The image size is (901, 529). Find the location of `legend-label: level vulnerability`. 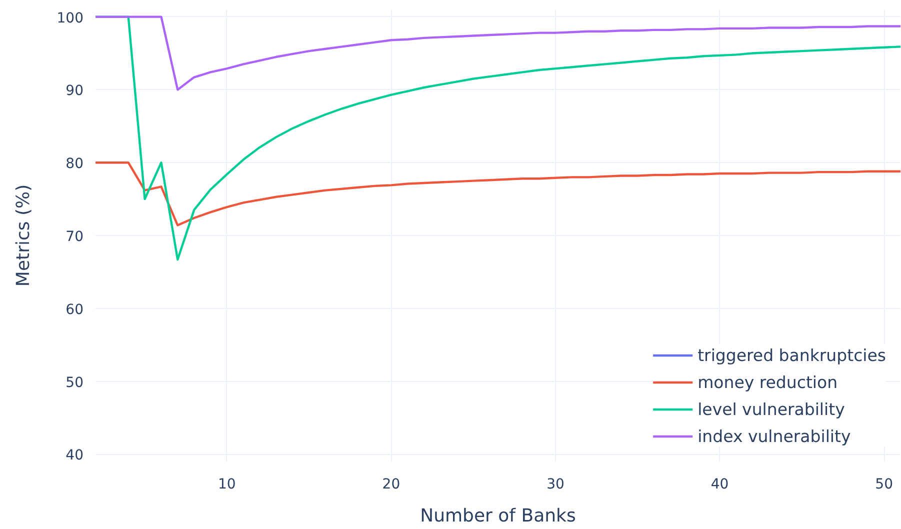

legend-label: level vulnerability is located at coordinates (771, 409).